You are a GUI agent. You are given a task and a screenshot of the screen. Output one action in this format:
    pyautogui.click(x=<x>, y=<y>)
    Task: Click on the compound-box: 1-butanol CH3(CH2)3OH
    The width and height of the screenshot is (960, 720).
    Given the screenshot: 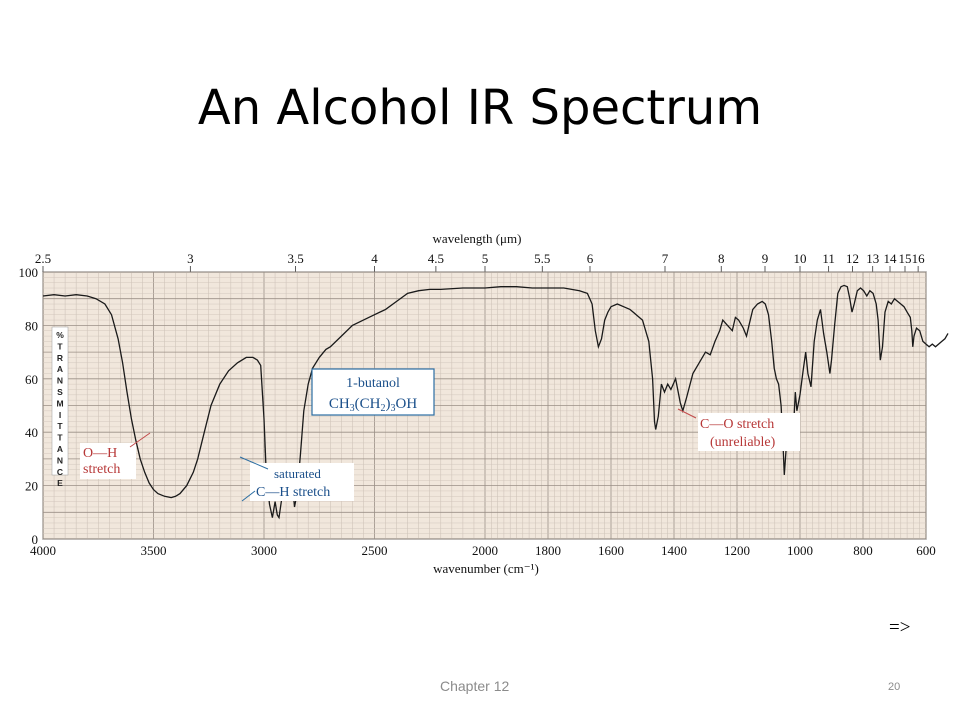 What is the action you would take?
    pyautogui.click(x=373, y=392)
    